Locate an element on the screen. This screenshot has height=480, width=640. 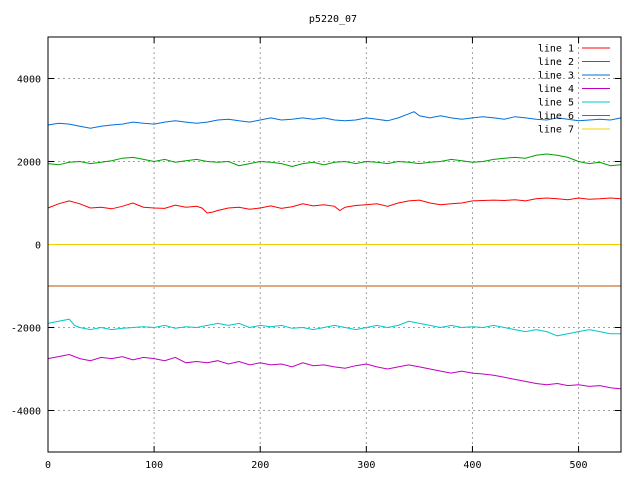
x-tick-label: 400 is located at coordinates (472, 465).